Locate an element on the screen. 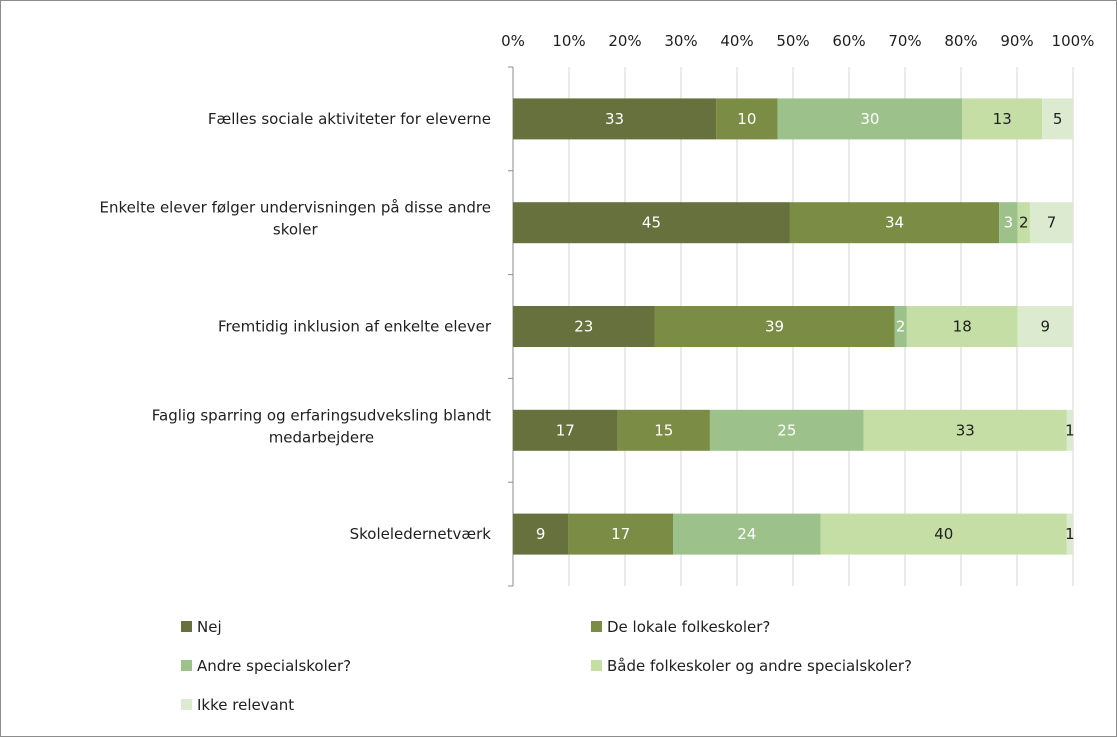 The width and height of the screenshot is (1117, 738). data-label: 39 is located at coordinates (774, 327).